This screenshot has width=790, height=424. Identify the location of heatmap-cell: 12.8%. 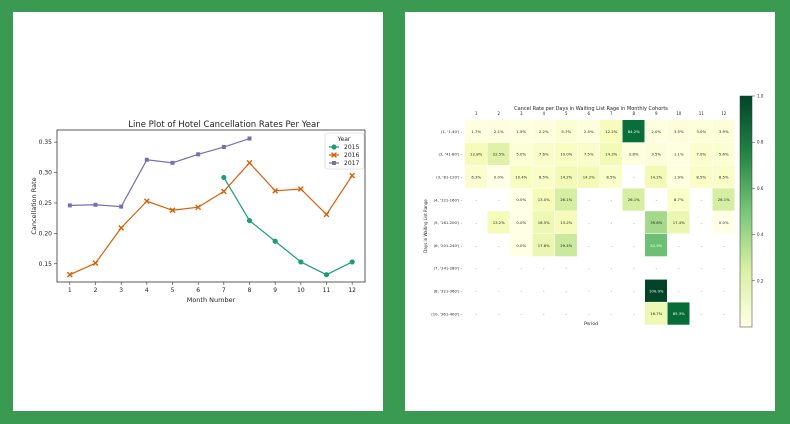
(476, 154).